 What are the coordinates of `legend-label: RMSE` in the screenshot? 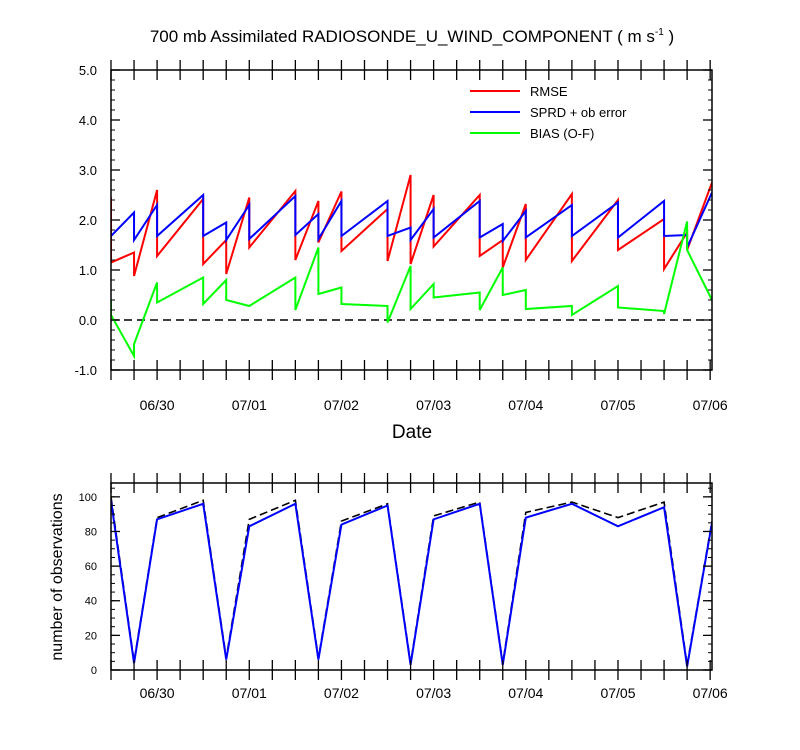 It's located at (549, 91).